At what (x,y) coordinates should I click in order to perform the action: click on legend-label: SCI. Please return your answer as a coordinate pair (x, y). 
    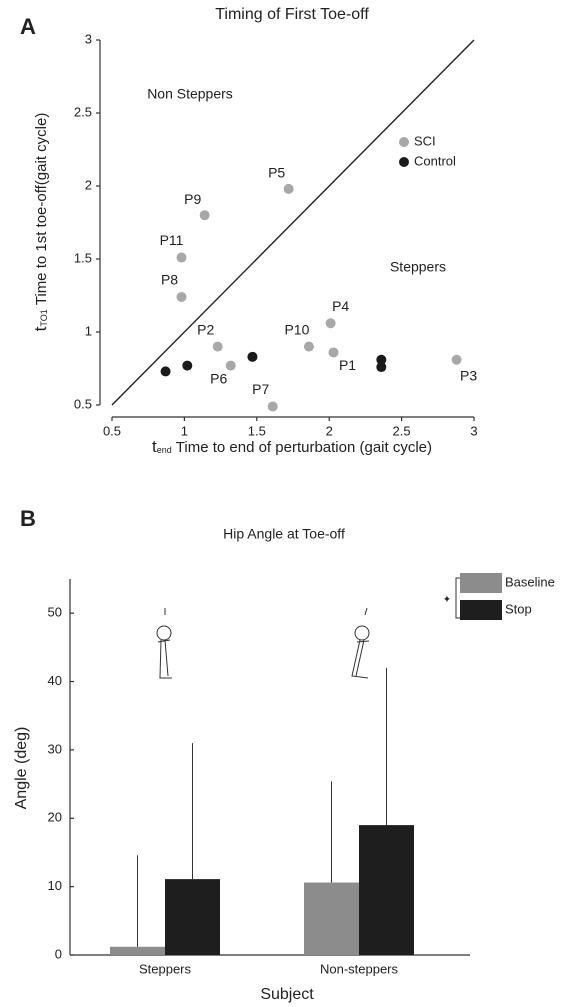
    Looking at the image, I should click on (425, 140).